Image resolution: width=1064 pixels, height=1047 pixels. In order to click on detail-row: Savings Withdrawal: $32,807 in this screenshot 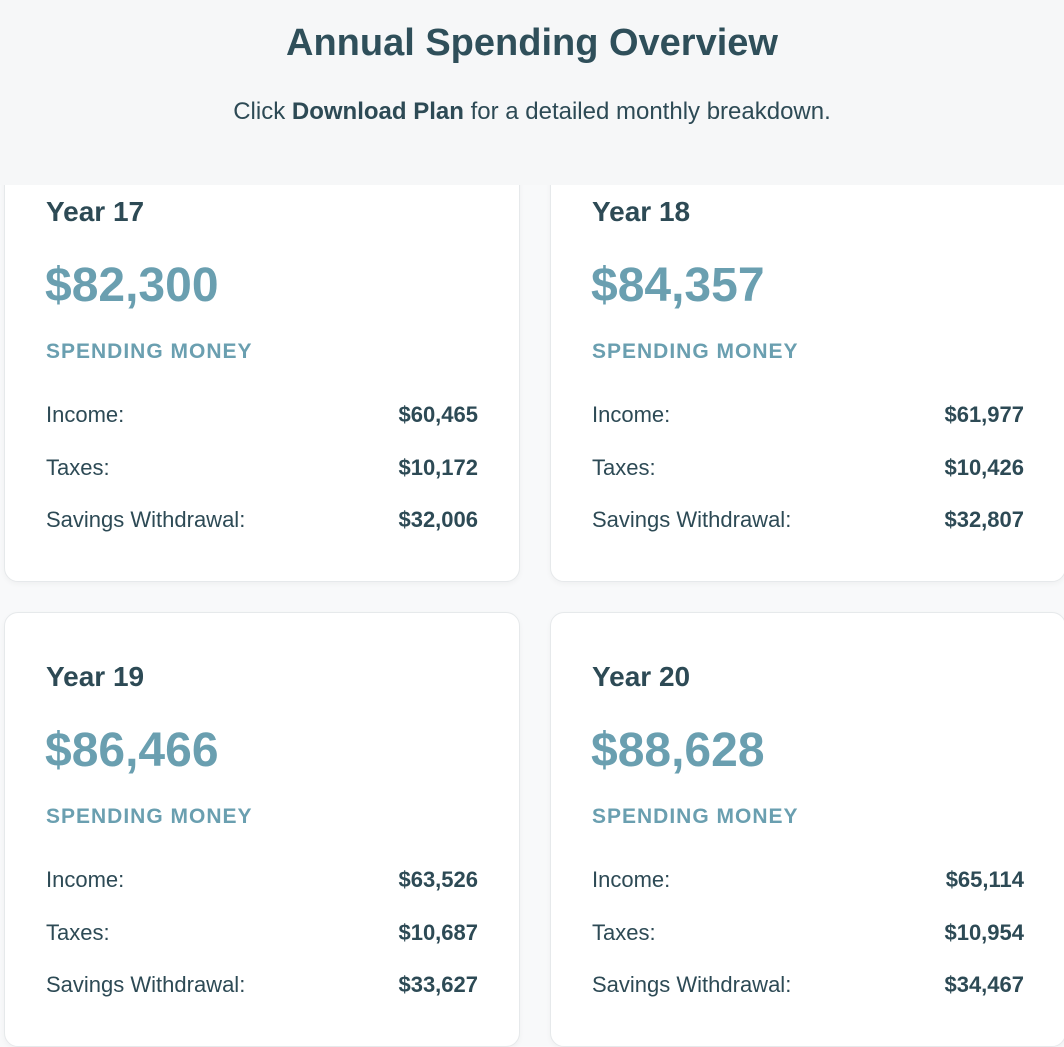, I will do `click(808, 522)`.